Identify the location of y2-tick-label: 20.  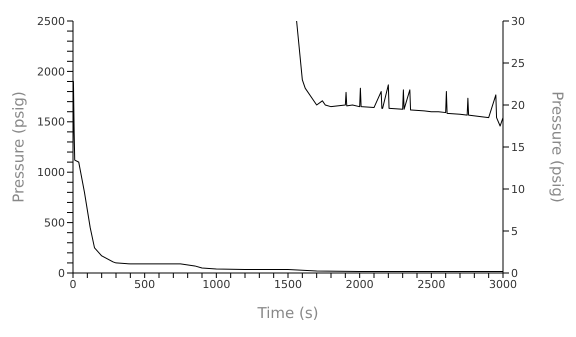
(518, 105).